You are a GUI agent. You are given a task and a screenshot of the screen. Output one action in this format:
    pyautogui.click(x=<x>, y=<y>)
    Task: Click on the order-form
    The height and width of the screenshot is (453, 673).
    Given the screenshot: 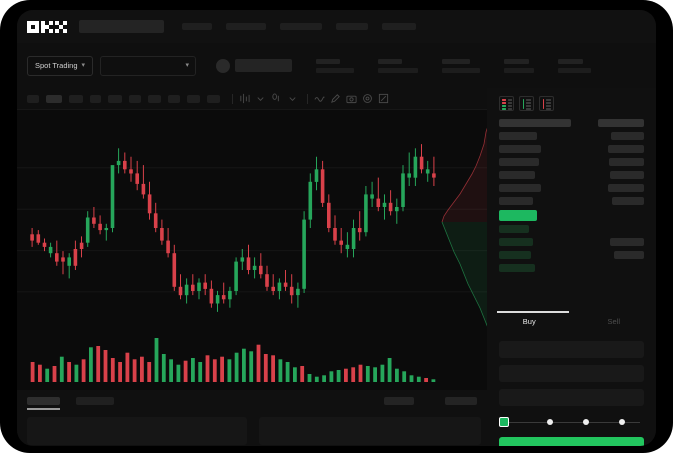 What is the action you would take?
    pyautogui.click(x=571, y=369)
    